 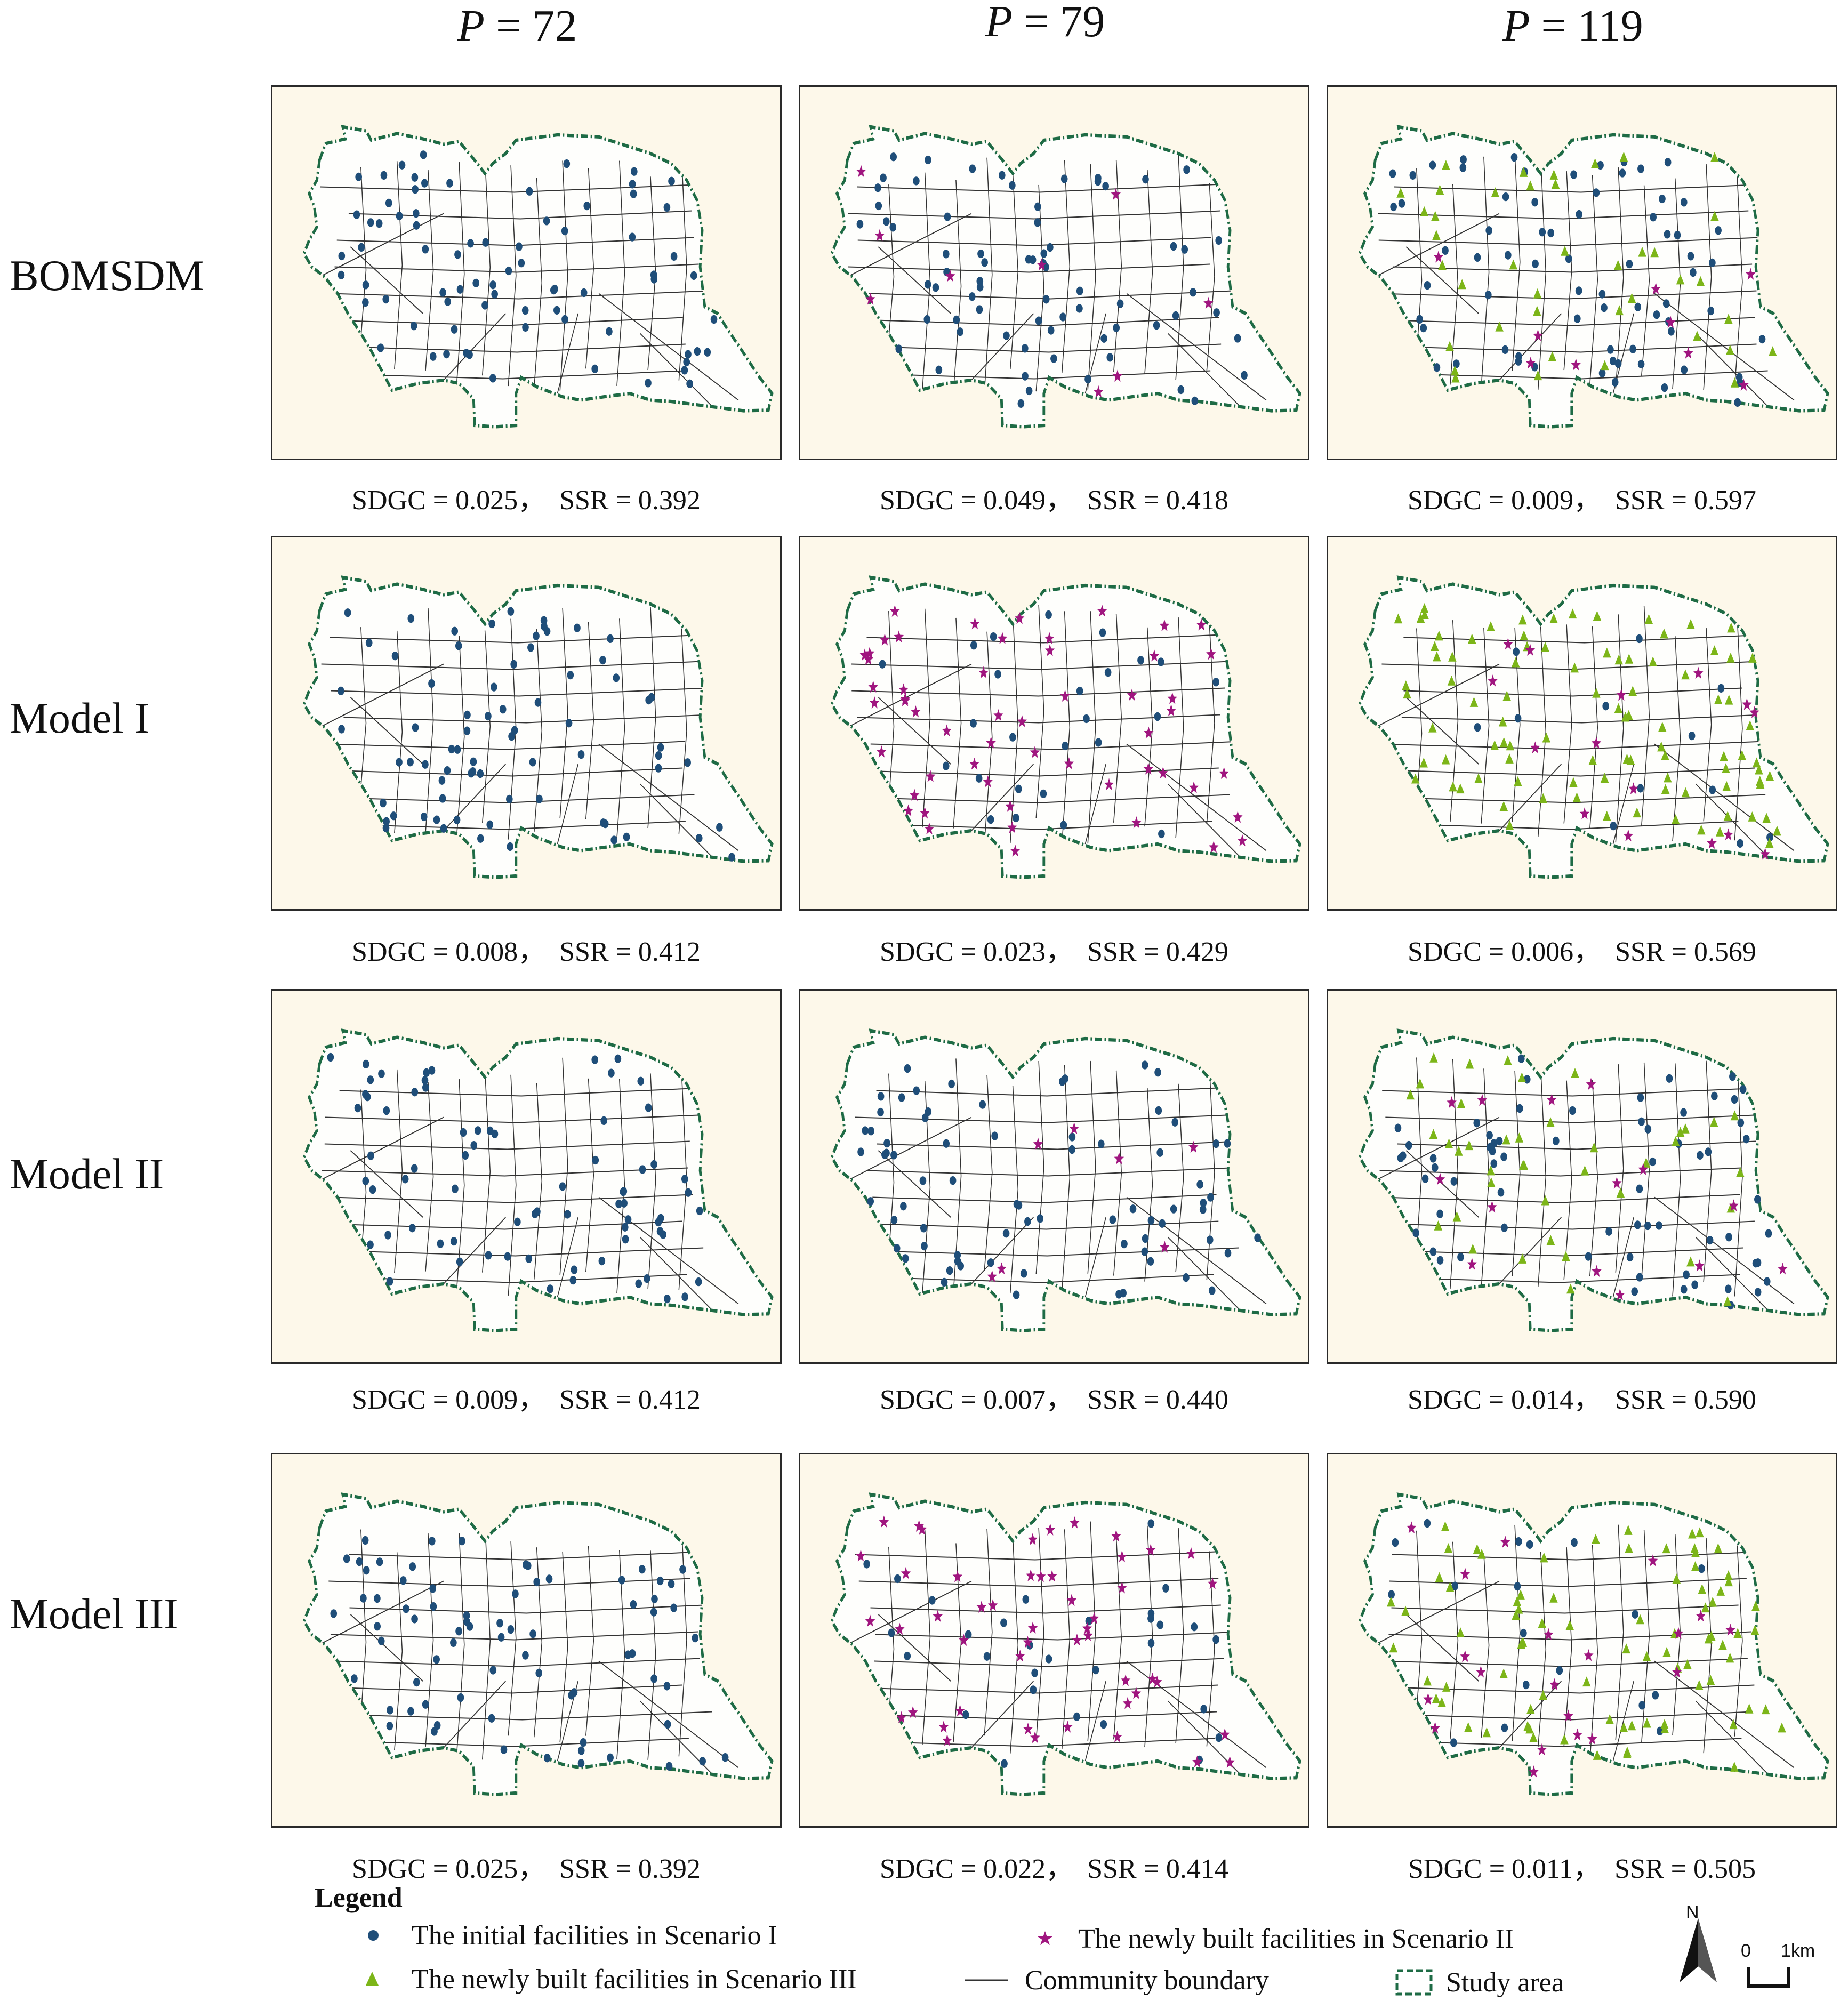 What do you see at coordinates (1054, 1400) in the screenshot?
I see `panel-stats: SDGC = 0.007， SSR = 0.440` at bounding box center [1054, 1400].